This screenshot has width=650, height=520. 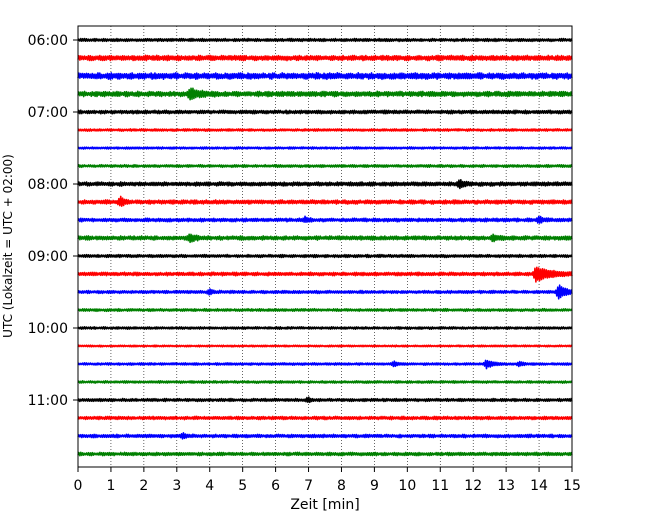 I want to click on x-tick-label: 2, so click(x=143, y=486).